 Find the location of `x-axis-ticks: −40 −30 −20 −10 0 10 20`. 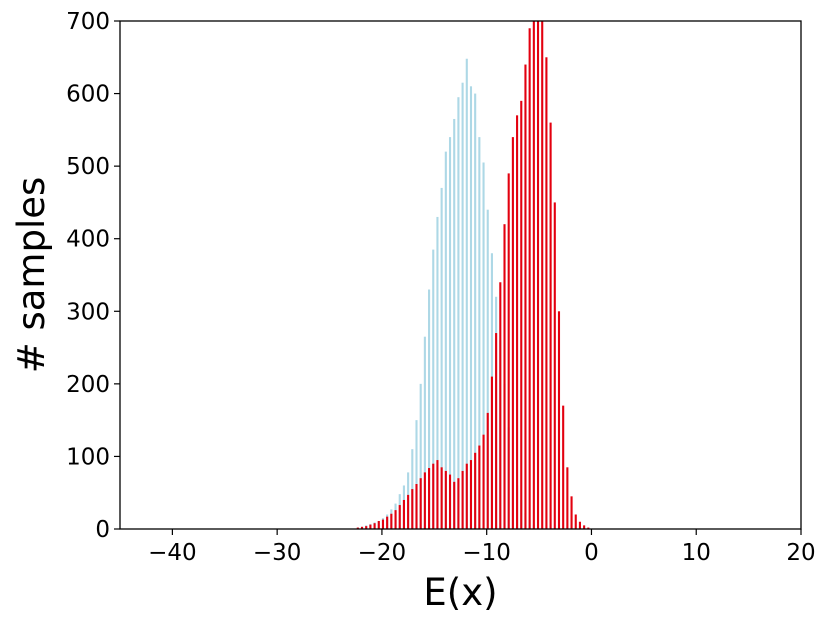

x-axis-ticks: −40 −30 −20 −10 0 10 20 is located at coordinates (482, 547).